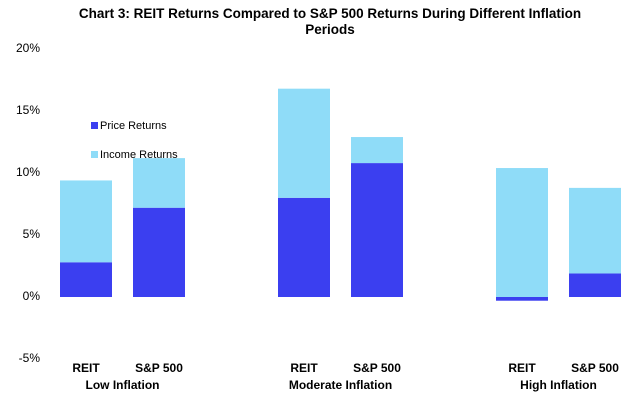  I want to click on legend-label: Price Returns, so click(133, 126).